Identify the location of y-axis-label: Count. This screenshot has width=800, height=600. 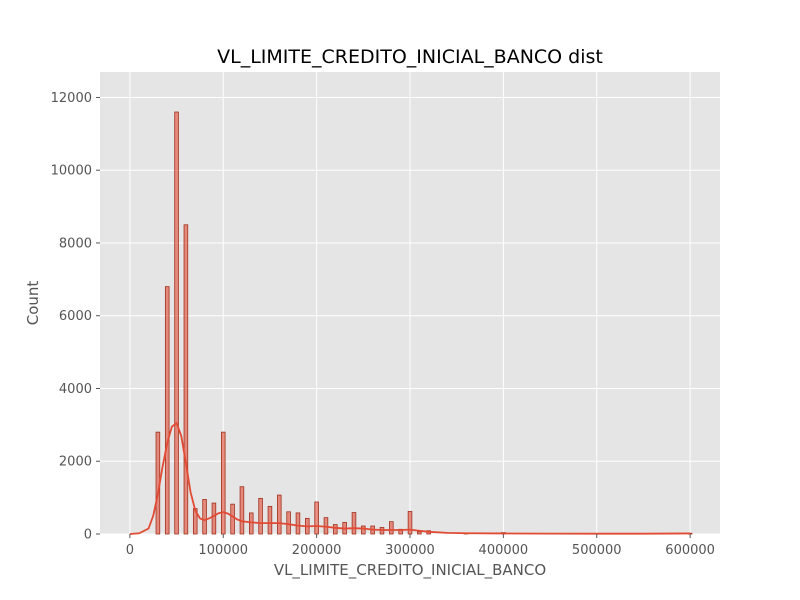
(33, 303).